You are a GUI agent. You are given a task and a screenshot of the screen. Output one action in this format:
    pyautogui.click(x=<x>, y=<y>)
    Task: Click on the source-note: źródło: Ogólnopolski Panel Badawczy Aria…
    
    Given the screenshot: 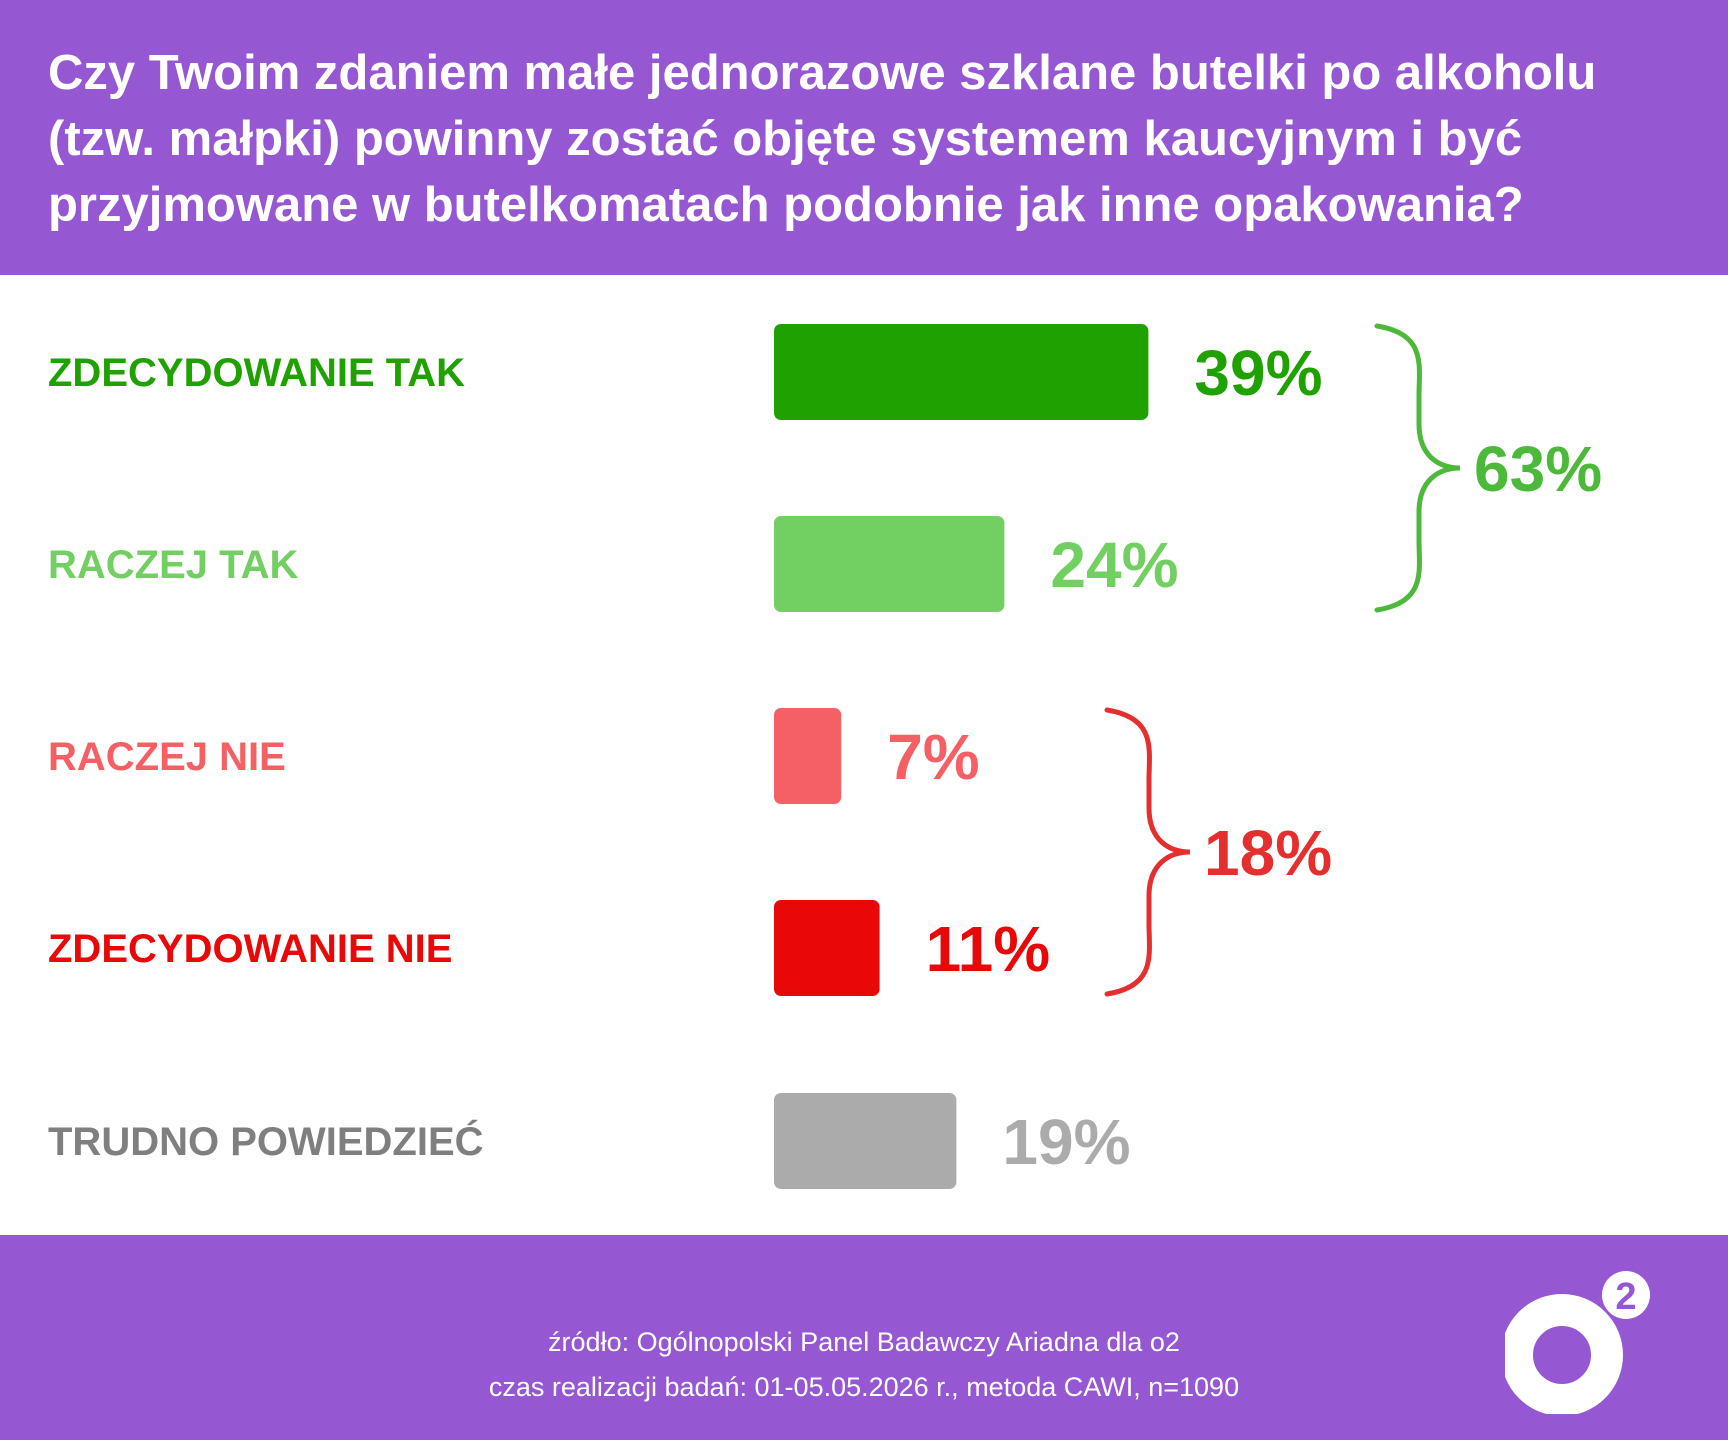 What is the action you would take?
    pyautogui.click(x=864, y=1365)
    